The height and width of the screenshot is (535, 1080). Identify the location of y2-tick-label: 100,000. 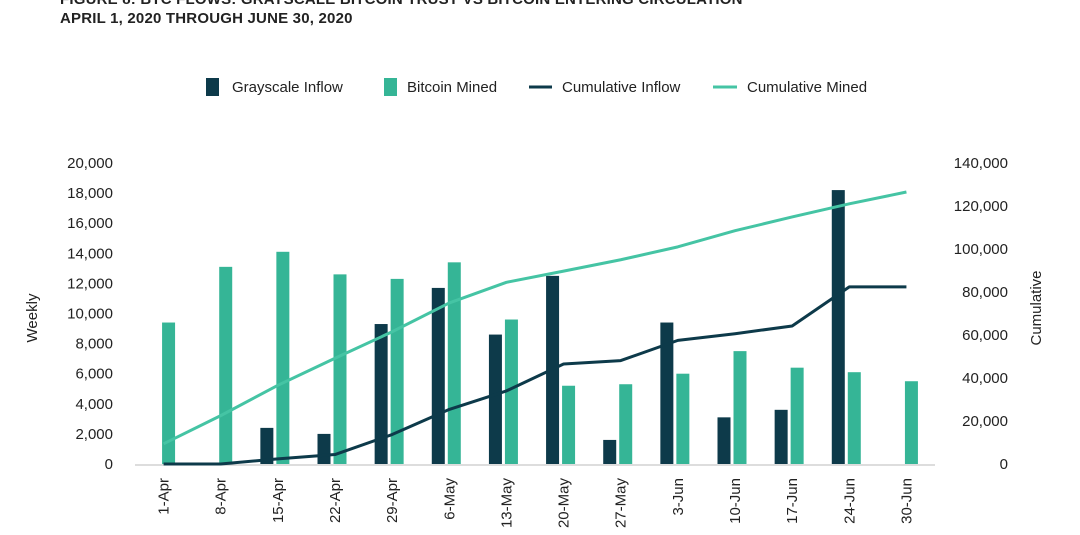
(981, 249).